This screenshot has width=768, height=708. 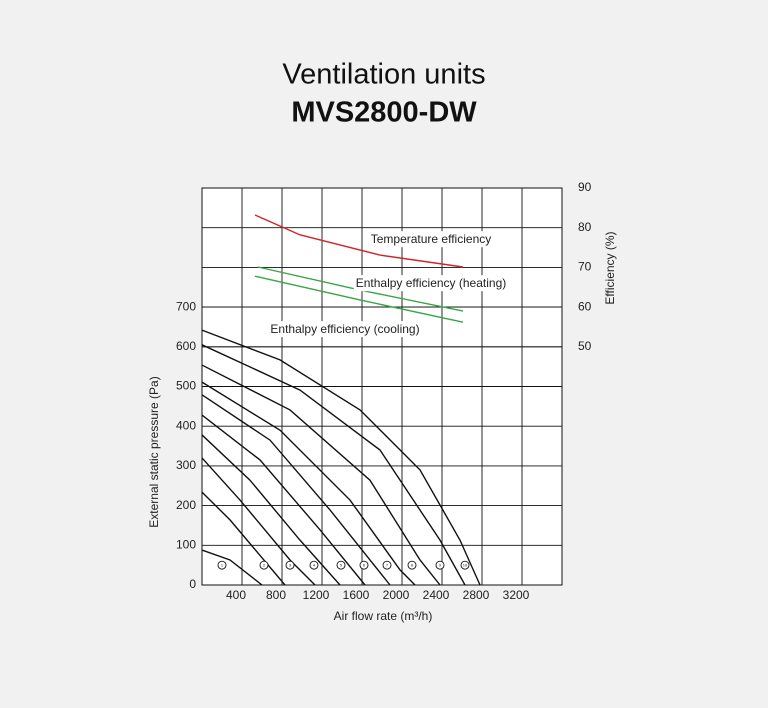 I want to click on line-label: Temperature efficiency, so click(x=431, y=239).